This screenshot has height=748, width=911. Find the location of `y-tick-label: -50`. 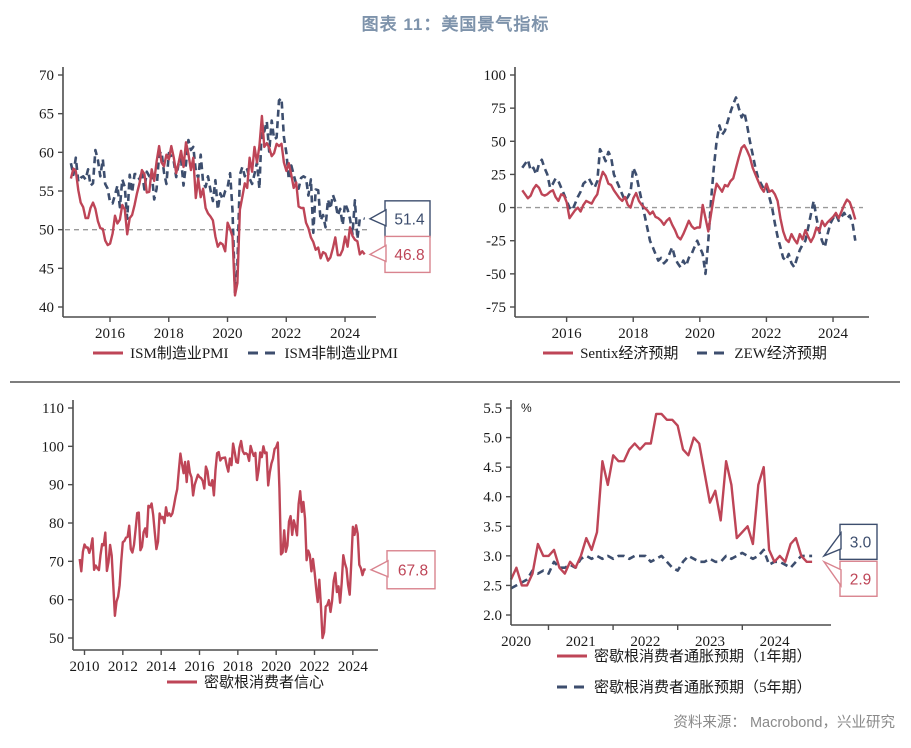

y-tick-label: -50 is located at coordinates (496, 275).